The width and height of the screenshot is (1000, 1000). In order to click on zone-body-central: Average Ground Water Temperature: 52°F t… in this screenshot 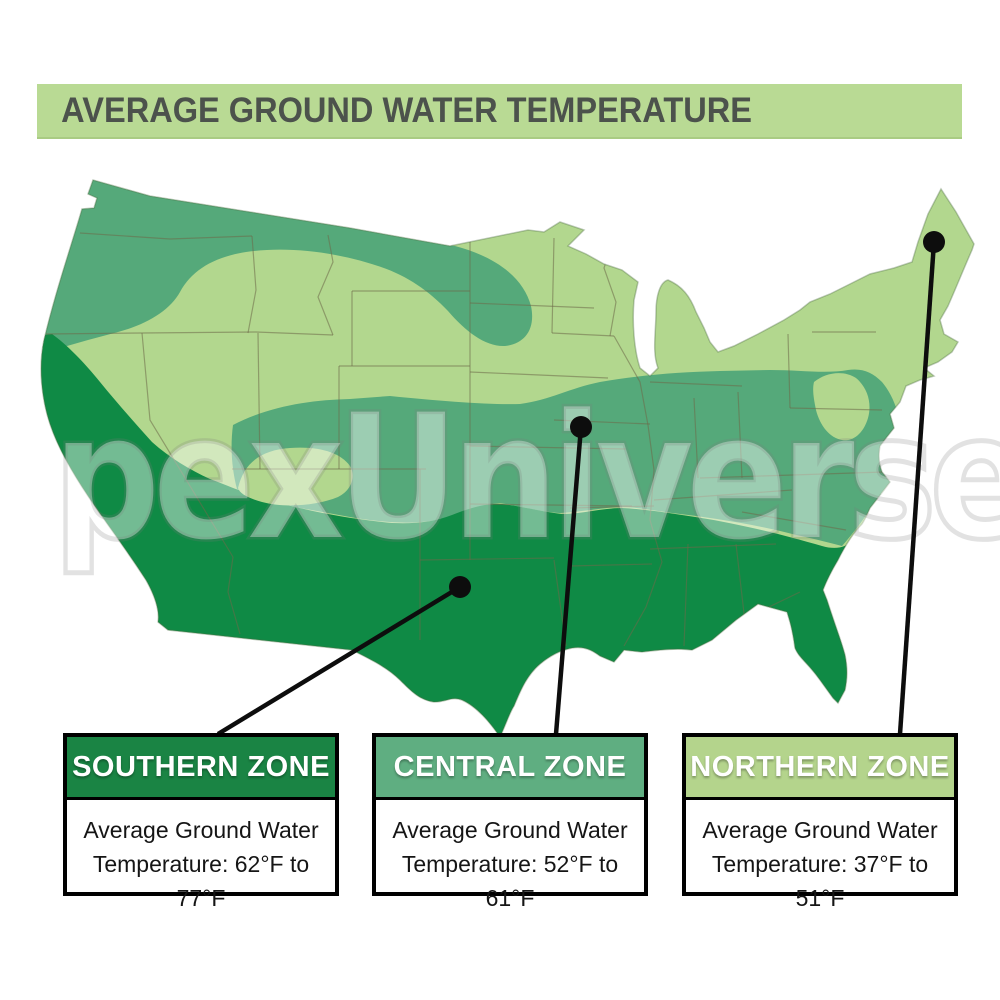, I will do `click(510, 857)`.